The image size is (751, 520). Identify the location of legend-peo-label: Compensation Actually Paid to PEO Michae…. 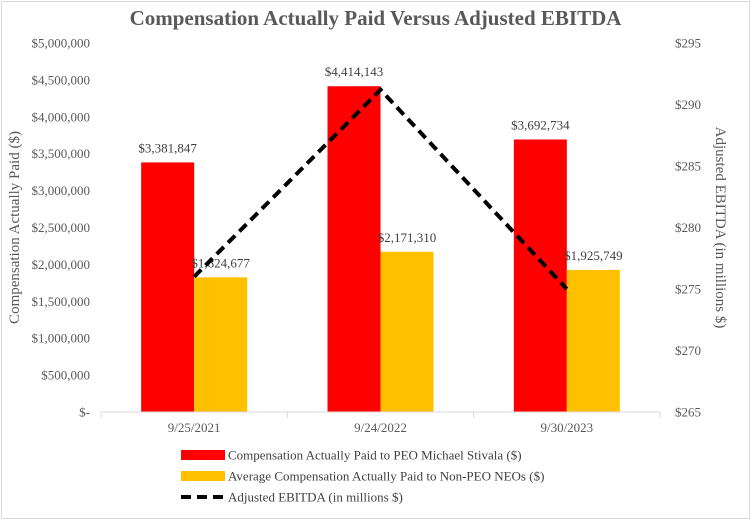
(375, 455).